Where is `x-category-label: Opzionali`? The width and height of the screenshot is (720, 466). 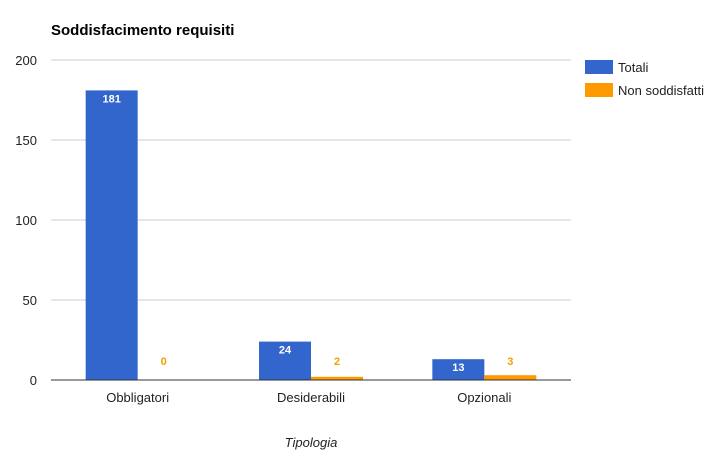
x-category-label: Opzionali is located at coordinates (484, 397).